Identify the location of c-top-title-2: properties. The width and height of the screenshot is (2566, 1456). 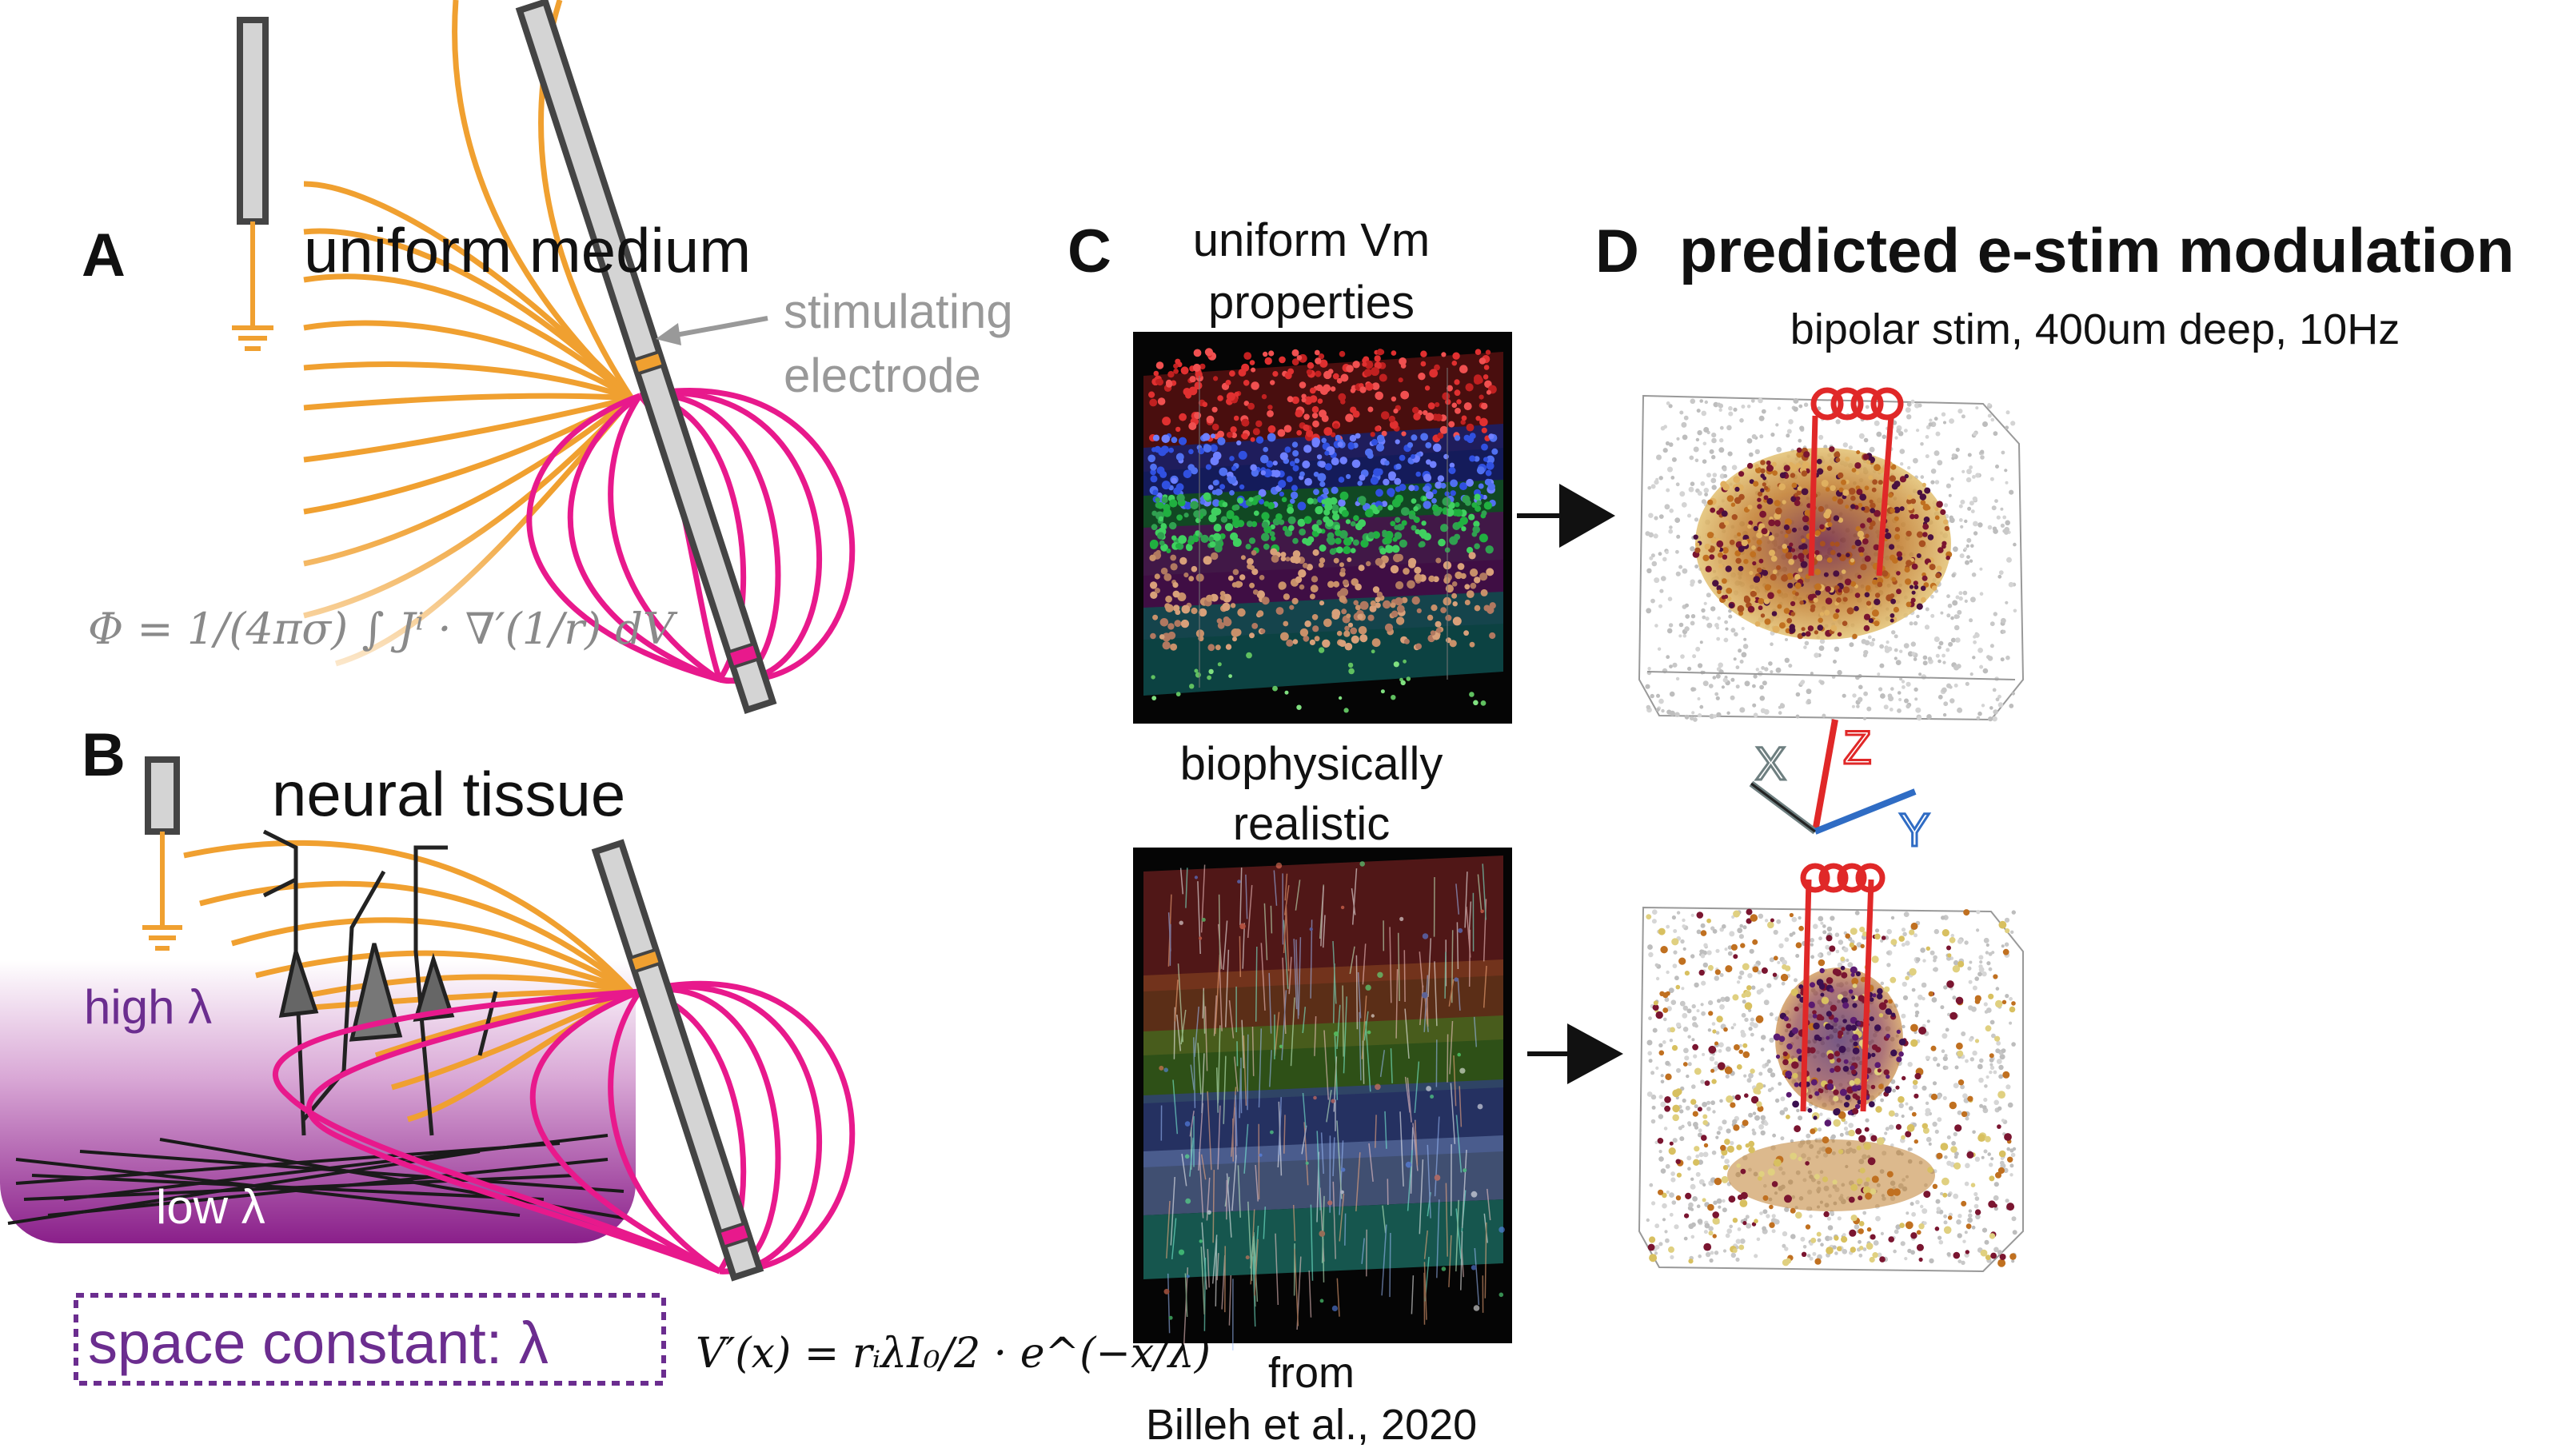
(1311, 303).